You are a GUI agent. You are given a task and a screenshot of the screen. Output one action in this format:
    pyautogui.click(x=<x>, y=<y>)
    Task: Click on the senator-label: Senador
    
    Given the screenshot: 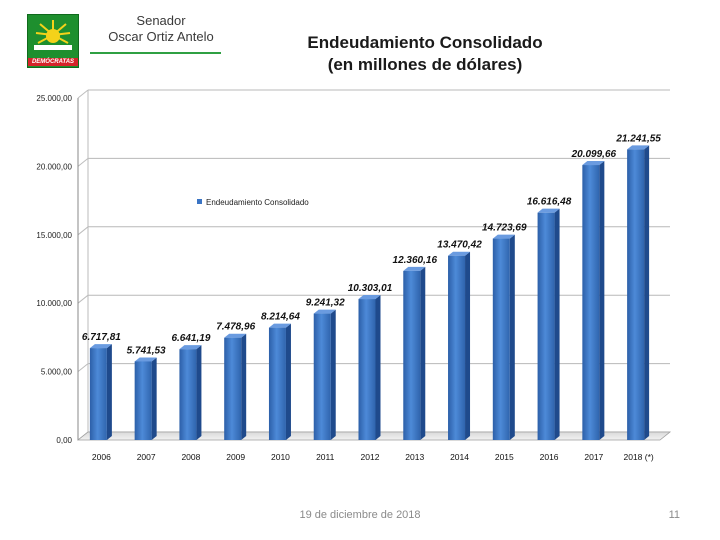 What is the action you would take?
    pyautogui.click(x=161, y=20)
    